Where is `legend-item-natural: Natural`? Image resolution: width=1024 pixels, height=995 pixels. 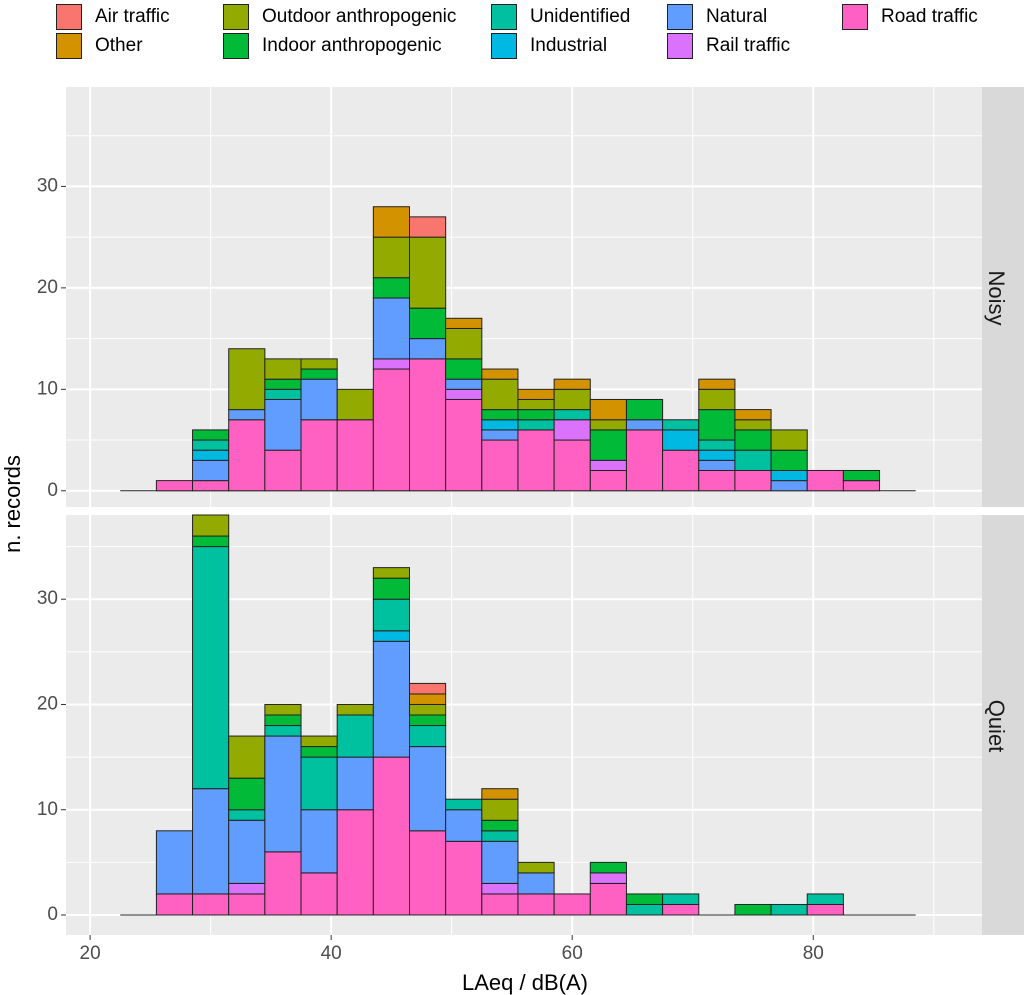 legend-item-natural: Natural is located at coordinates (717, 17).